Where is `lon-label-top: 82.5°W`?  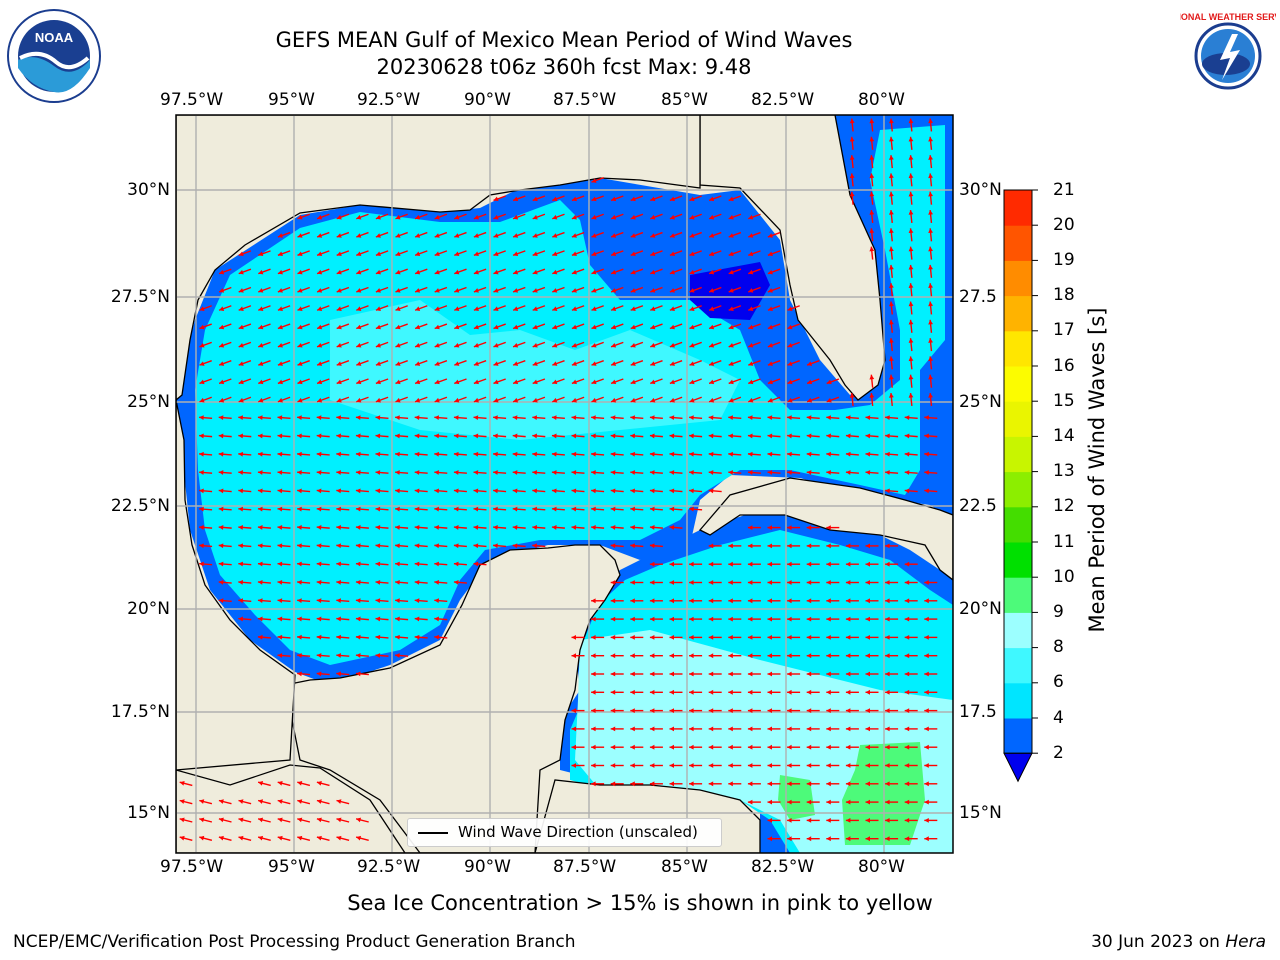 lon-label-top: 82.5°W is located at coordinates (783, 100).